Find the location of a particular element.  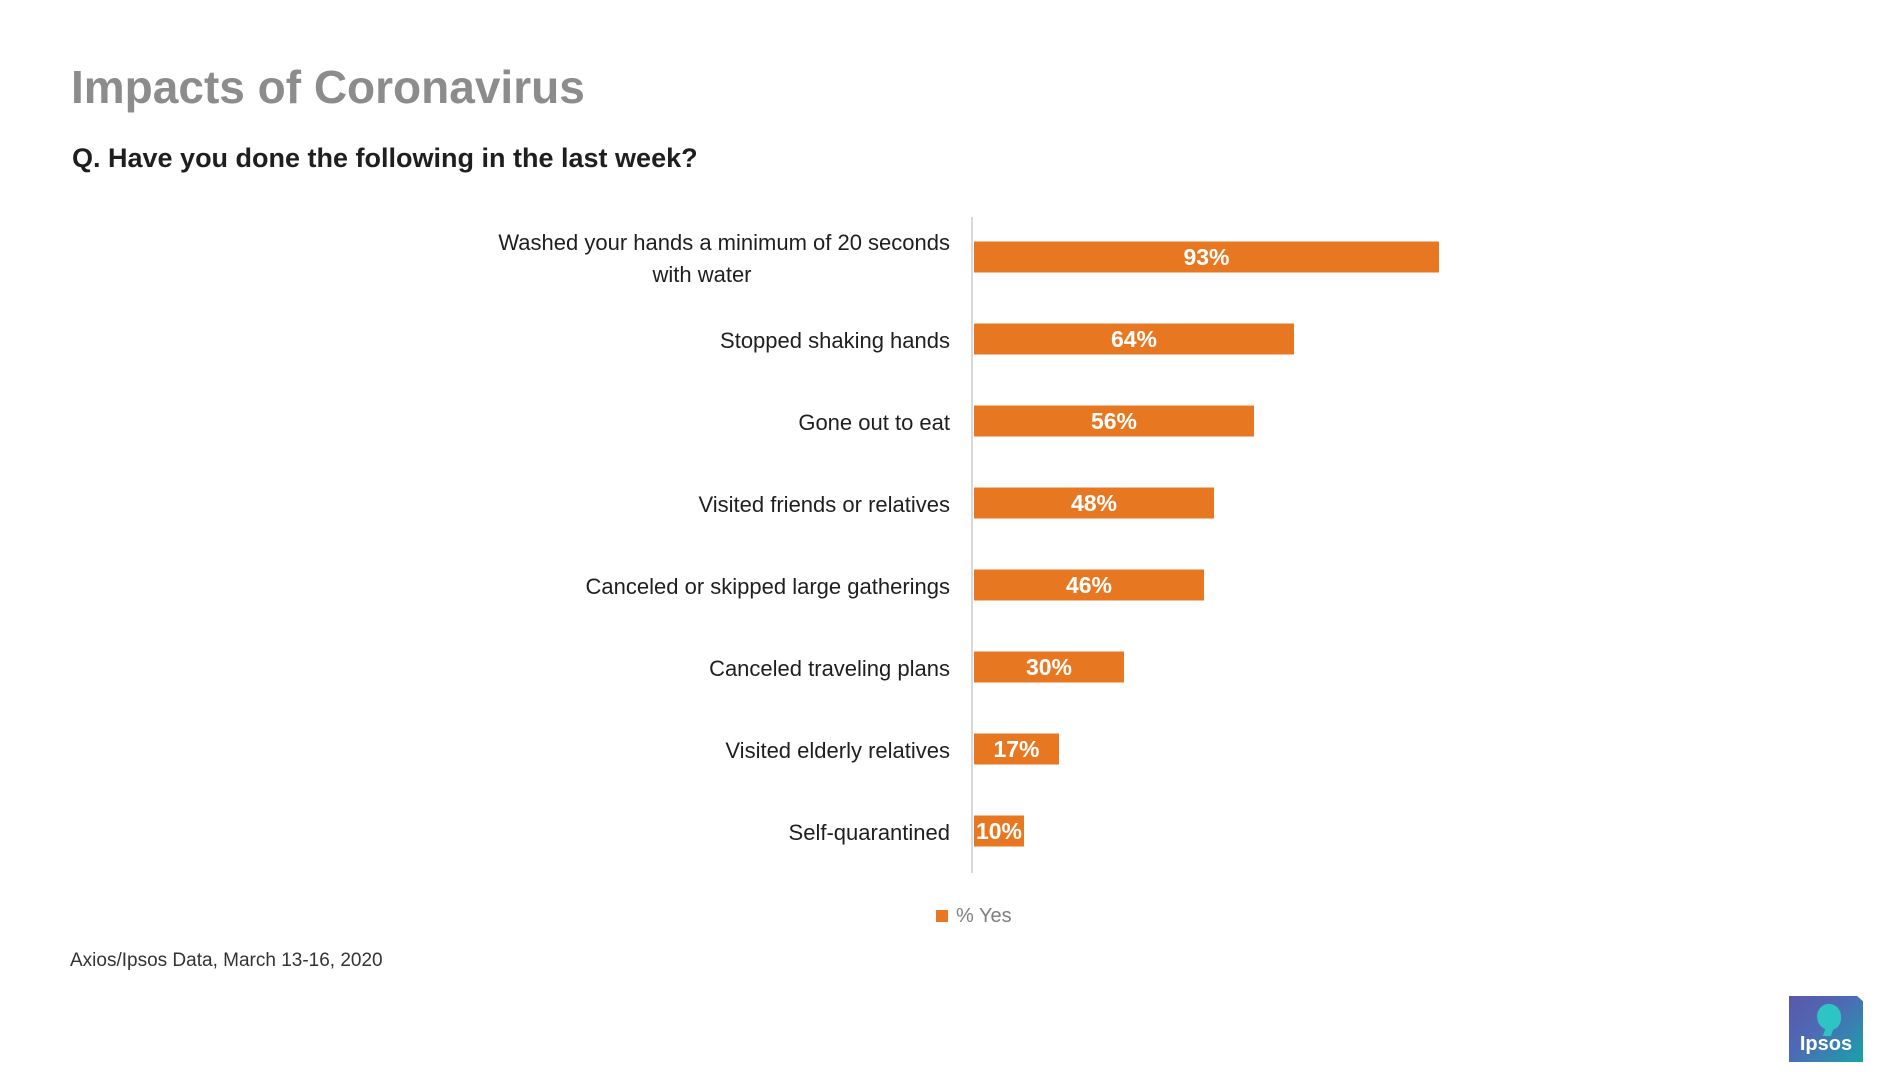

page-title: Impacts of Coronavirus is located at coordinates (328, 87).